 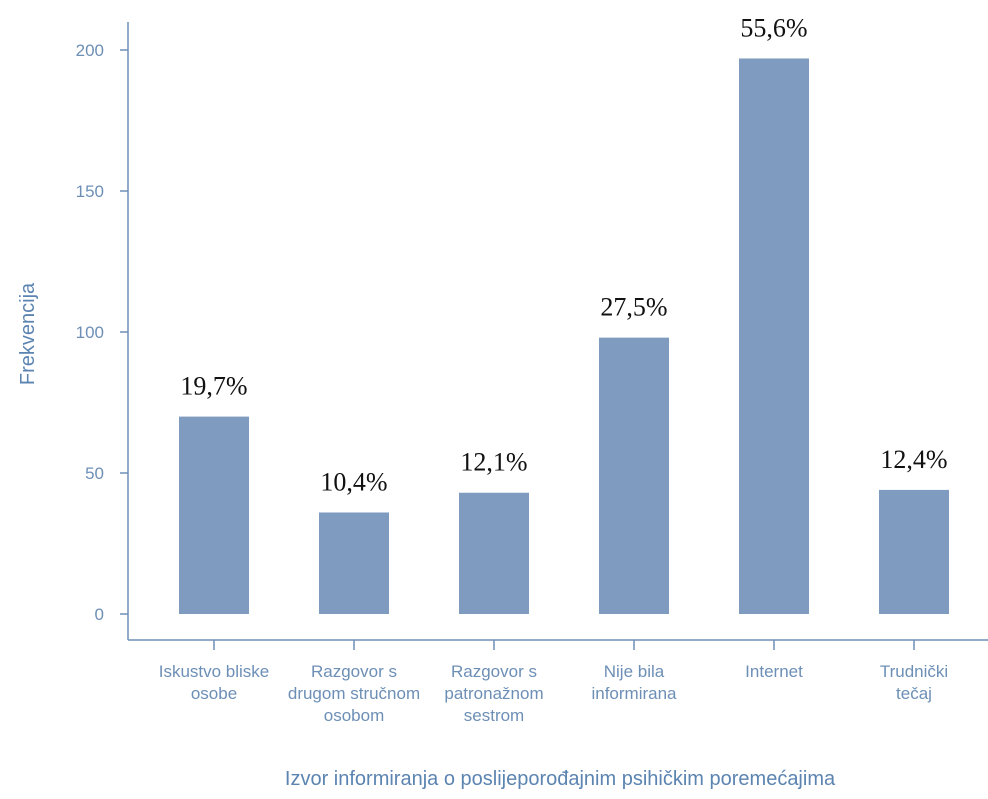 I want to click on x-category-label: Razgovor s patronažnom sestrom, so click(x=493, y=693).